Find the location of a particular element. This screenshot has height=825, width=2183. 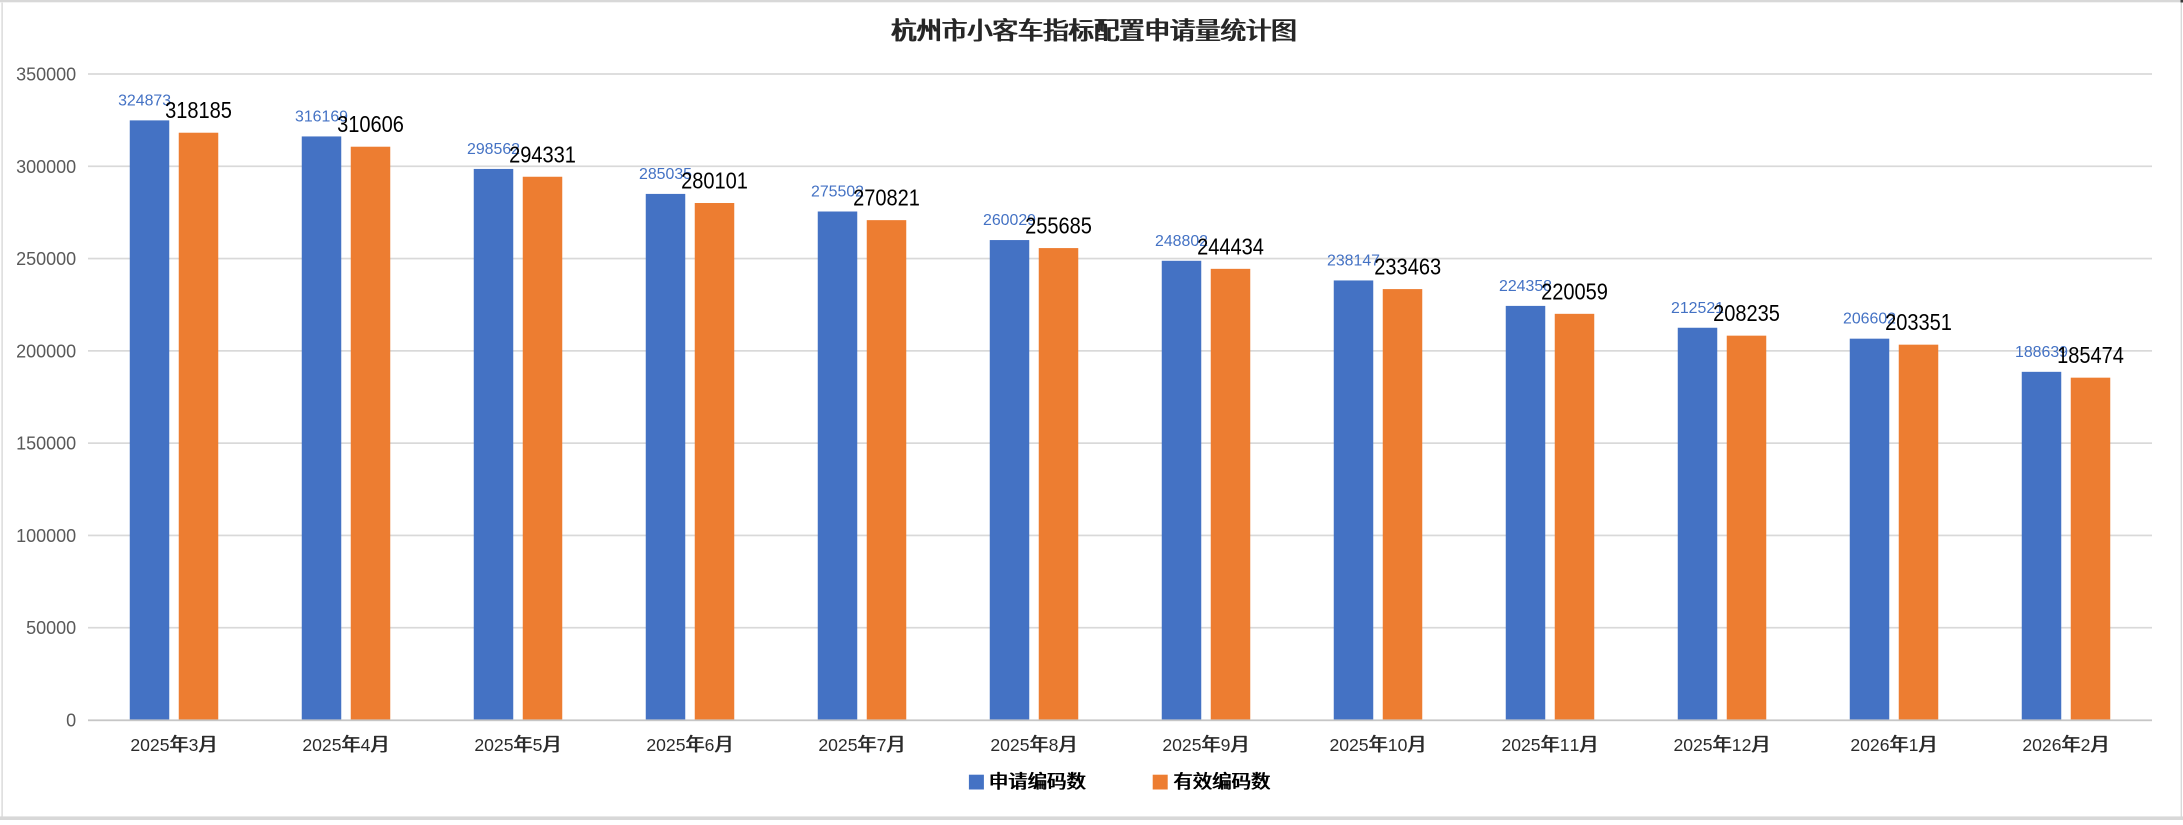

svg-text: 3 is located at coordinates (194, 745).